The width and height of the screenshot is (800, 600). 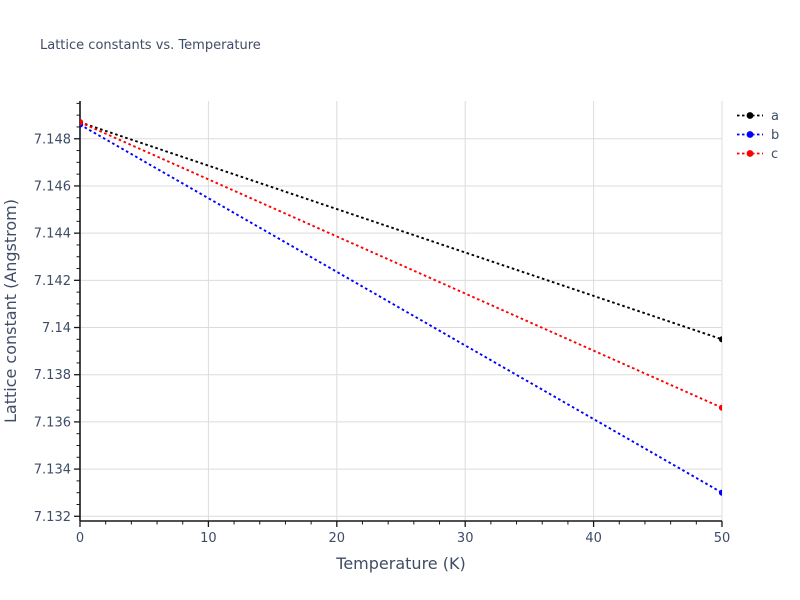 I want to click on y-tick-label: 7.136, so click(x=52, y=422).